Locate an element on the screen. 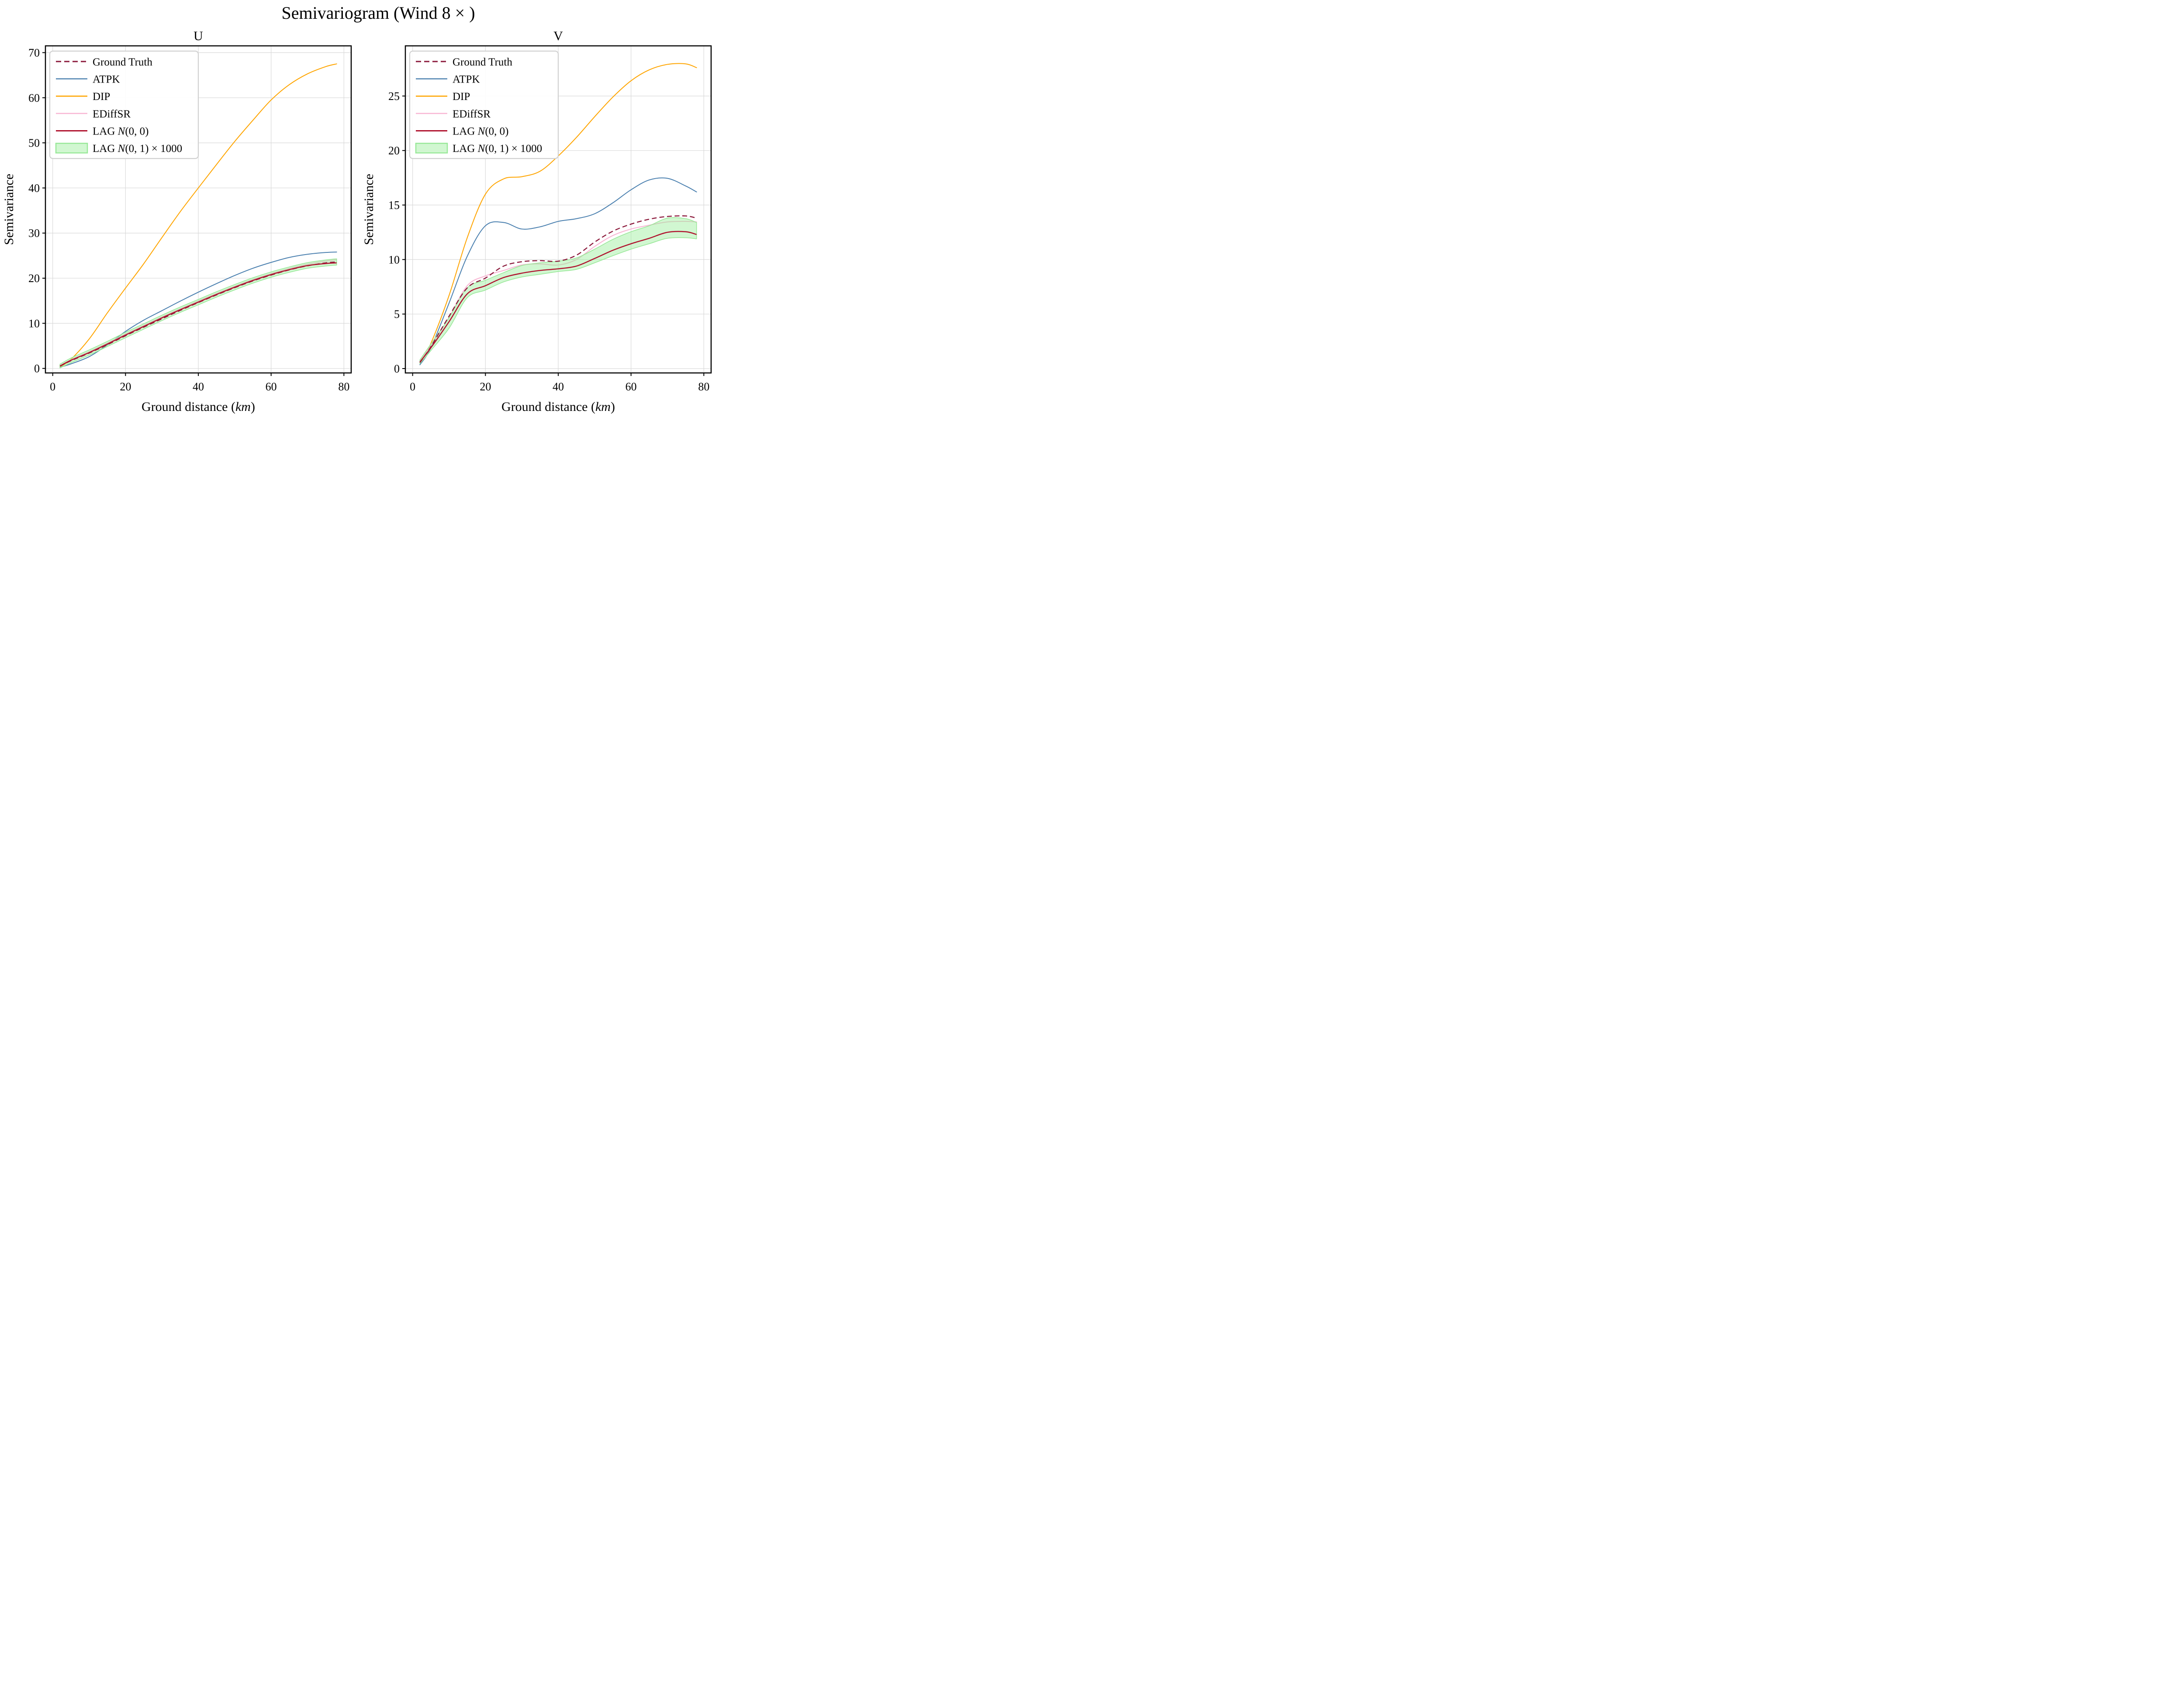 The width and height of the screenshot is (2184, 1690). y-tick-label: 30 is located at coordinates (34, 234).